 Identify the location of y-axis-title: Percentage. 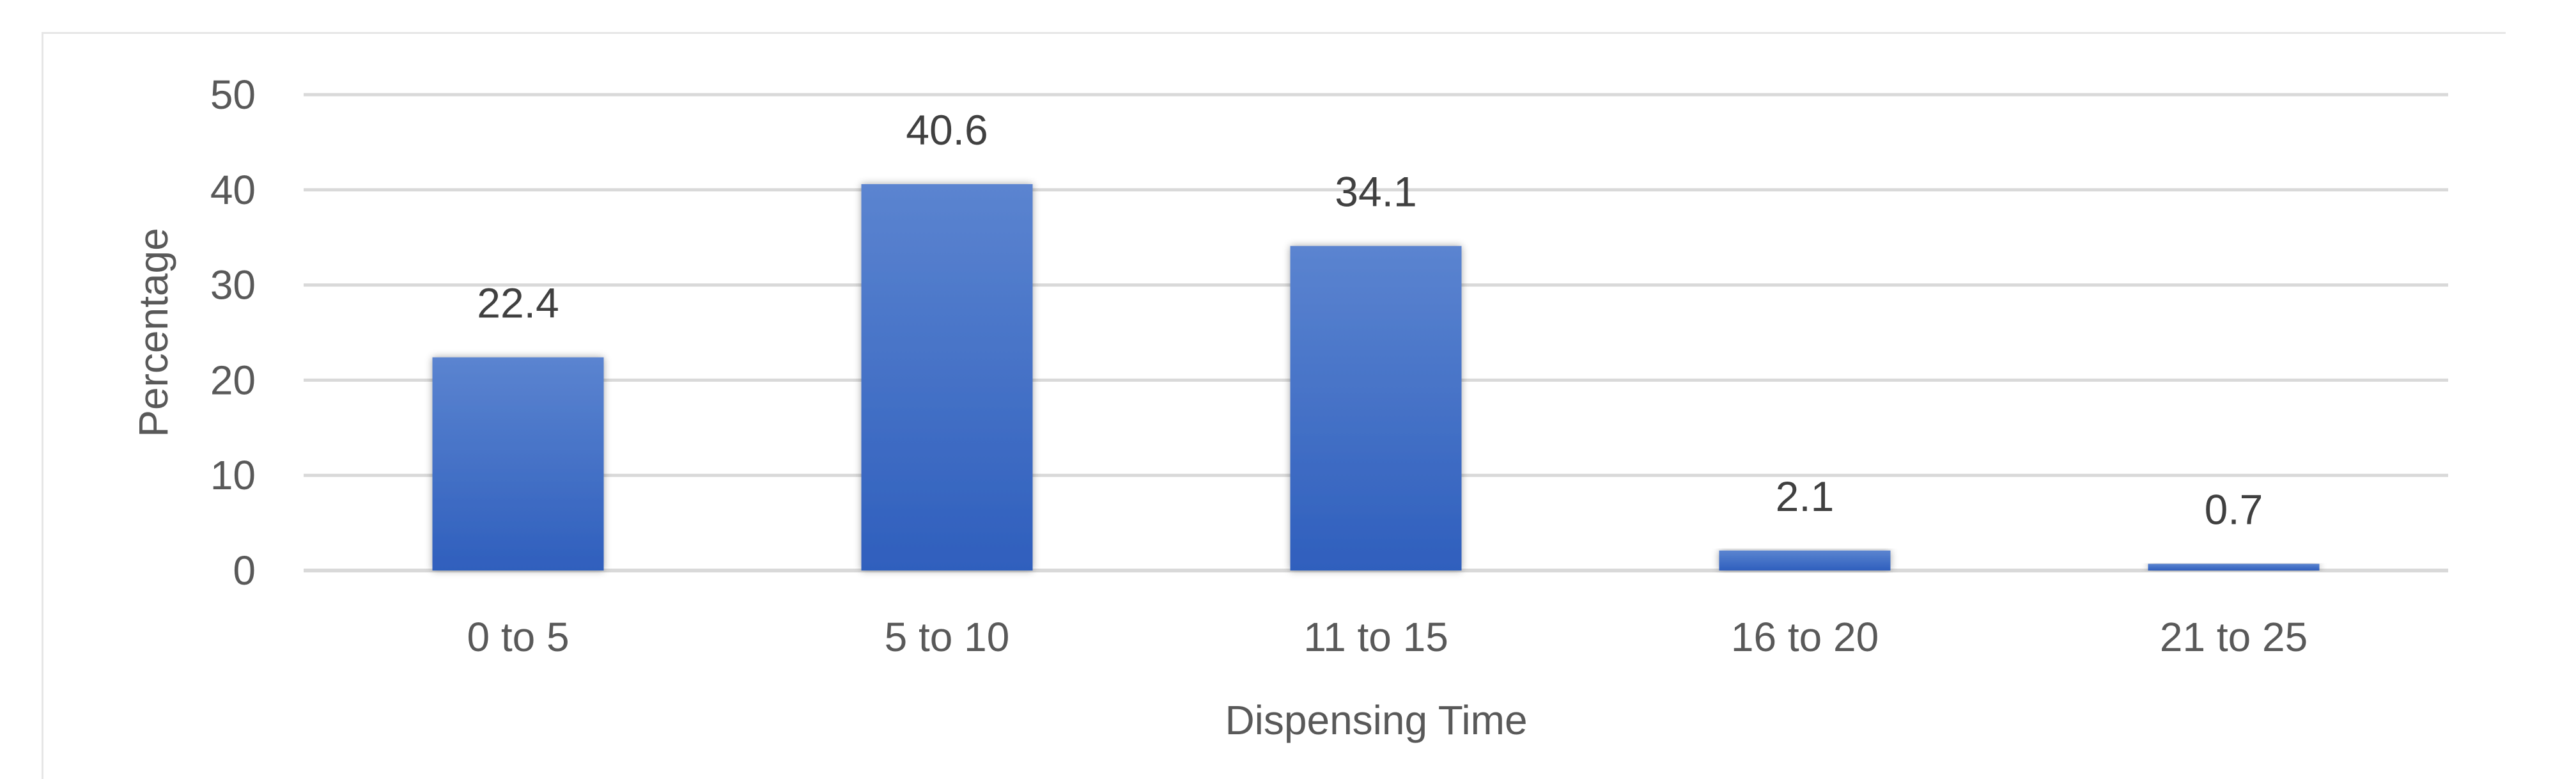
(153, 332).